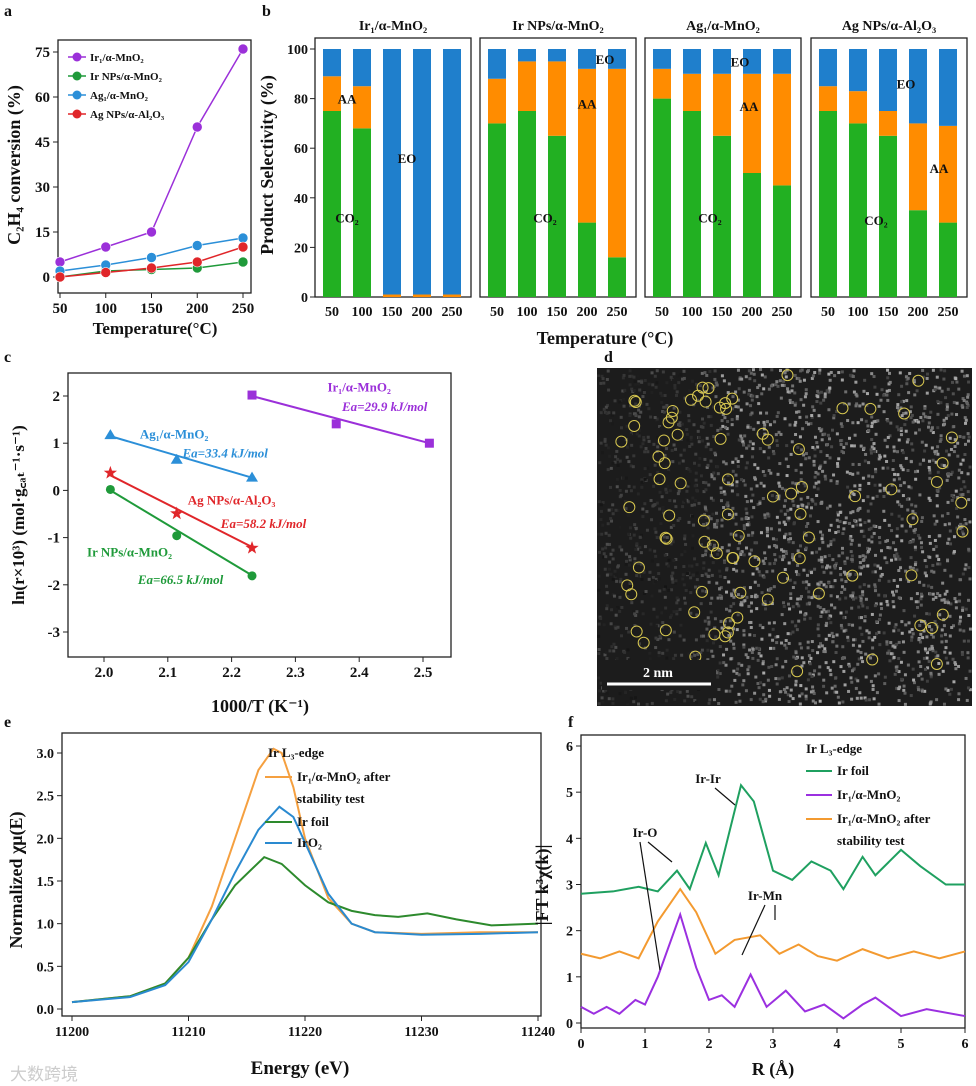  Describe the element at coordinates (46, 967) in the screenshot. I see `y-tick-label: 0.5` at that location.